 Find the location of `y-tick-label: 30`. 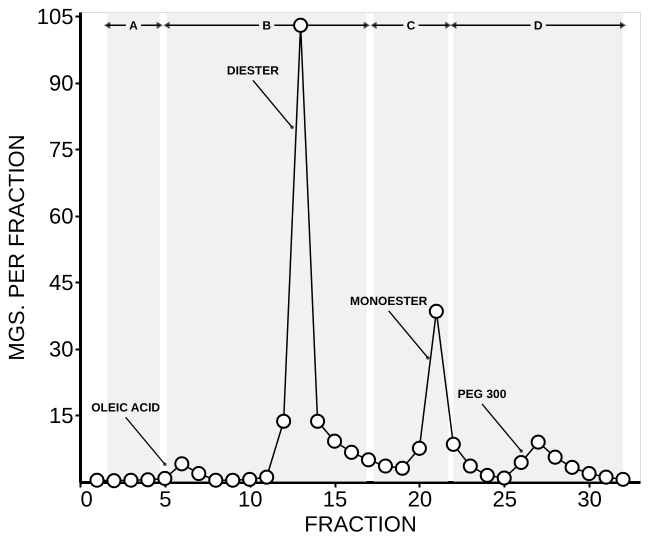

y-tick-label: 30 is located at coordinates (61, 349).